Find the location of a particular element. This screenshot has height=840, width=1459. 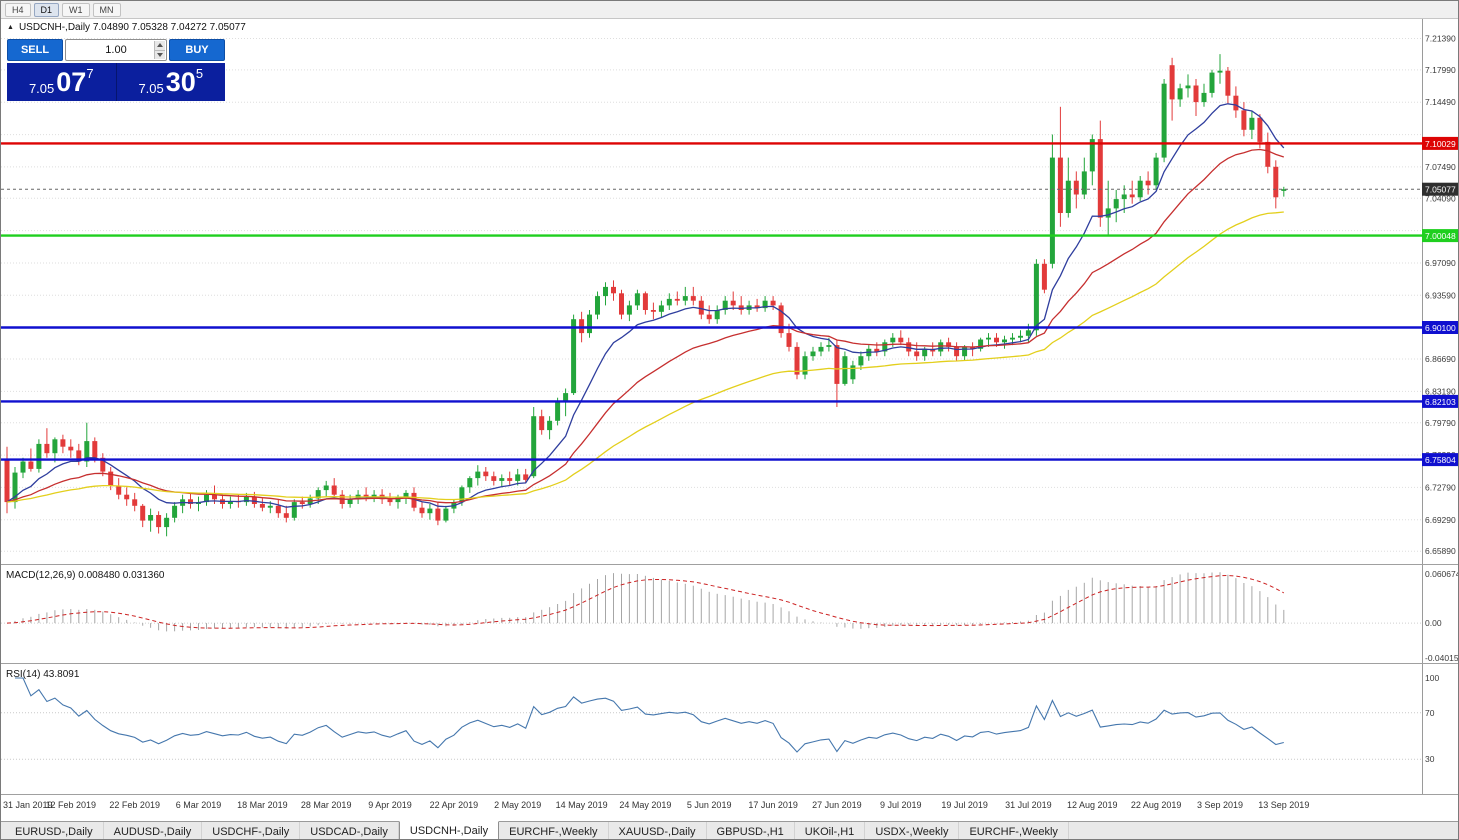

svg-text: 100 is located at coordinates (1432, 678).